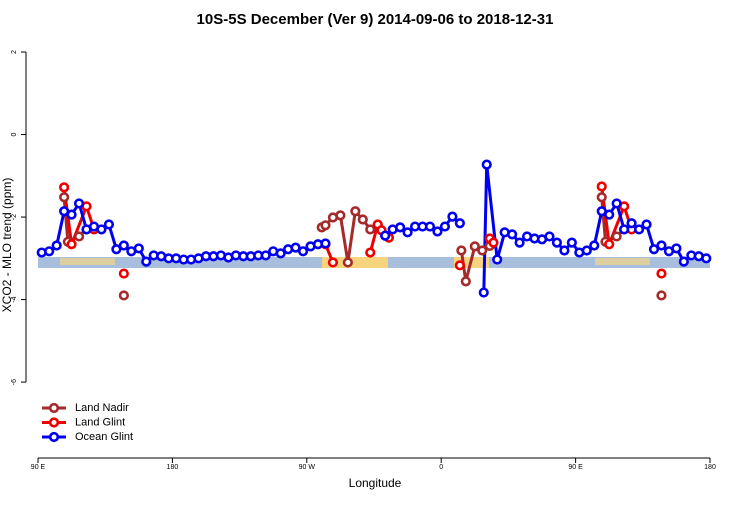 The image size is (750, 505). Describe the element at coordinates (104, 437) in the screenshot. I see `legend-label: Ocean Glint` at that location.